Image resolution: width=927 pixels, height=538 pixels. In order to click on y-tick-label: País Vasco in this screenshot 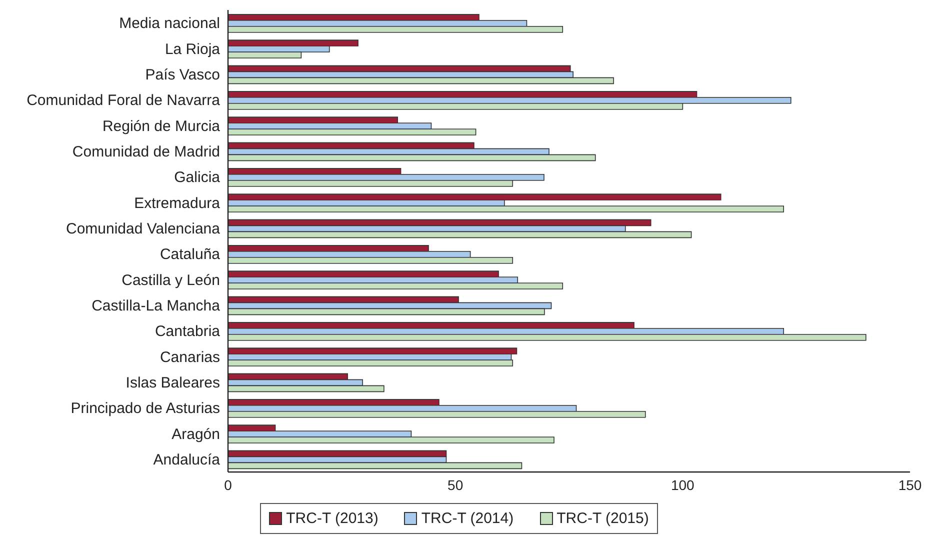, I will do `click(182, 75)`.